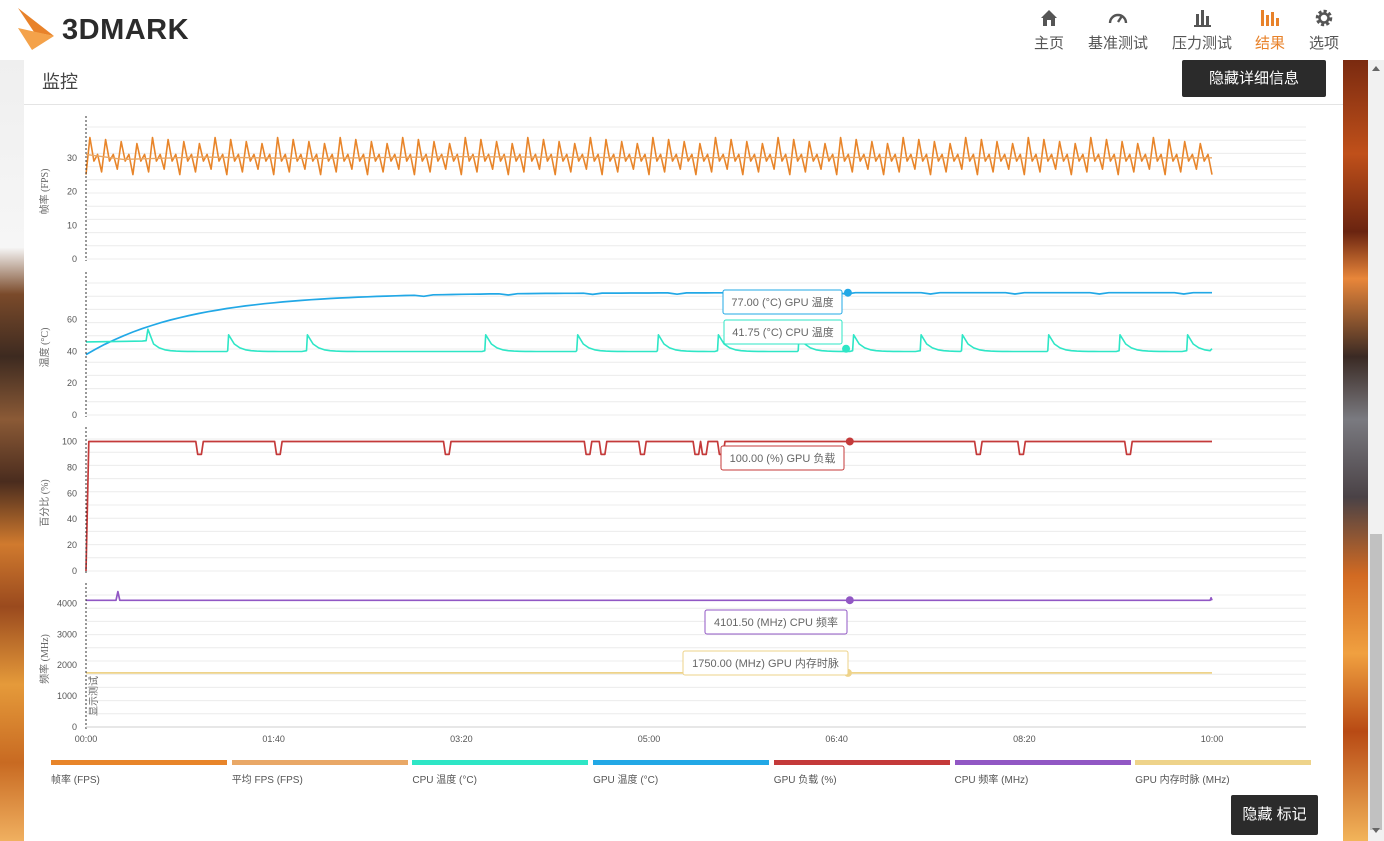 The width and height of the screenshot is (1384, 841). Describe the element at coordinates (1223, 773) in the screenshot. I see `legend-item-gpu-mem-clock: GPU 内存时脉 (MHz)` at that location.